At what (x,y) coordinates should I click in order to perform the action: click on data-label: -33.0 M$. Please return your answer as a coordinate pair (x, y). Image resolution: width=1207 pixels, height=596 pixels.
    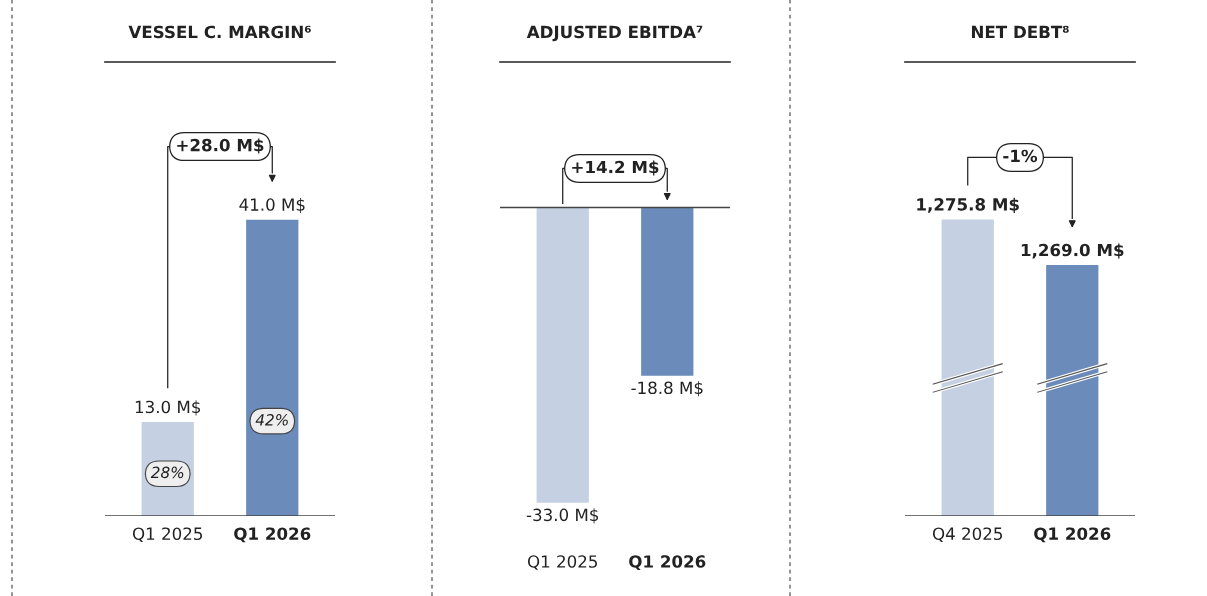
    Looking at the image, I should click on (562, 516).